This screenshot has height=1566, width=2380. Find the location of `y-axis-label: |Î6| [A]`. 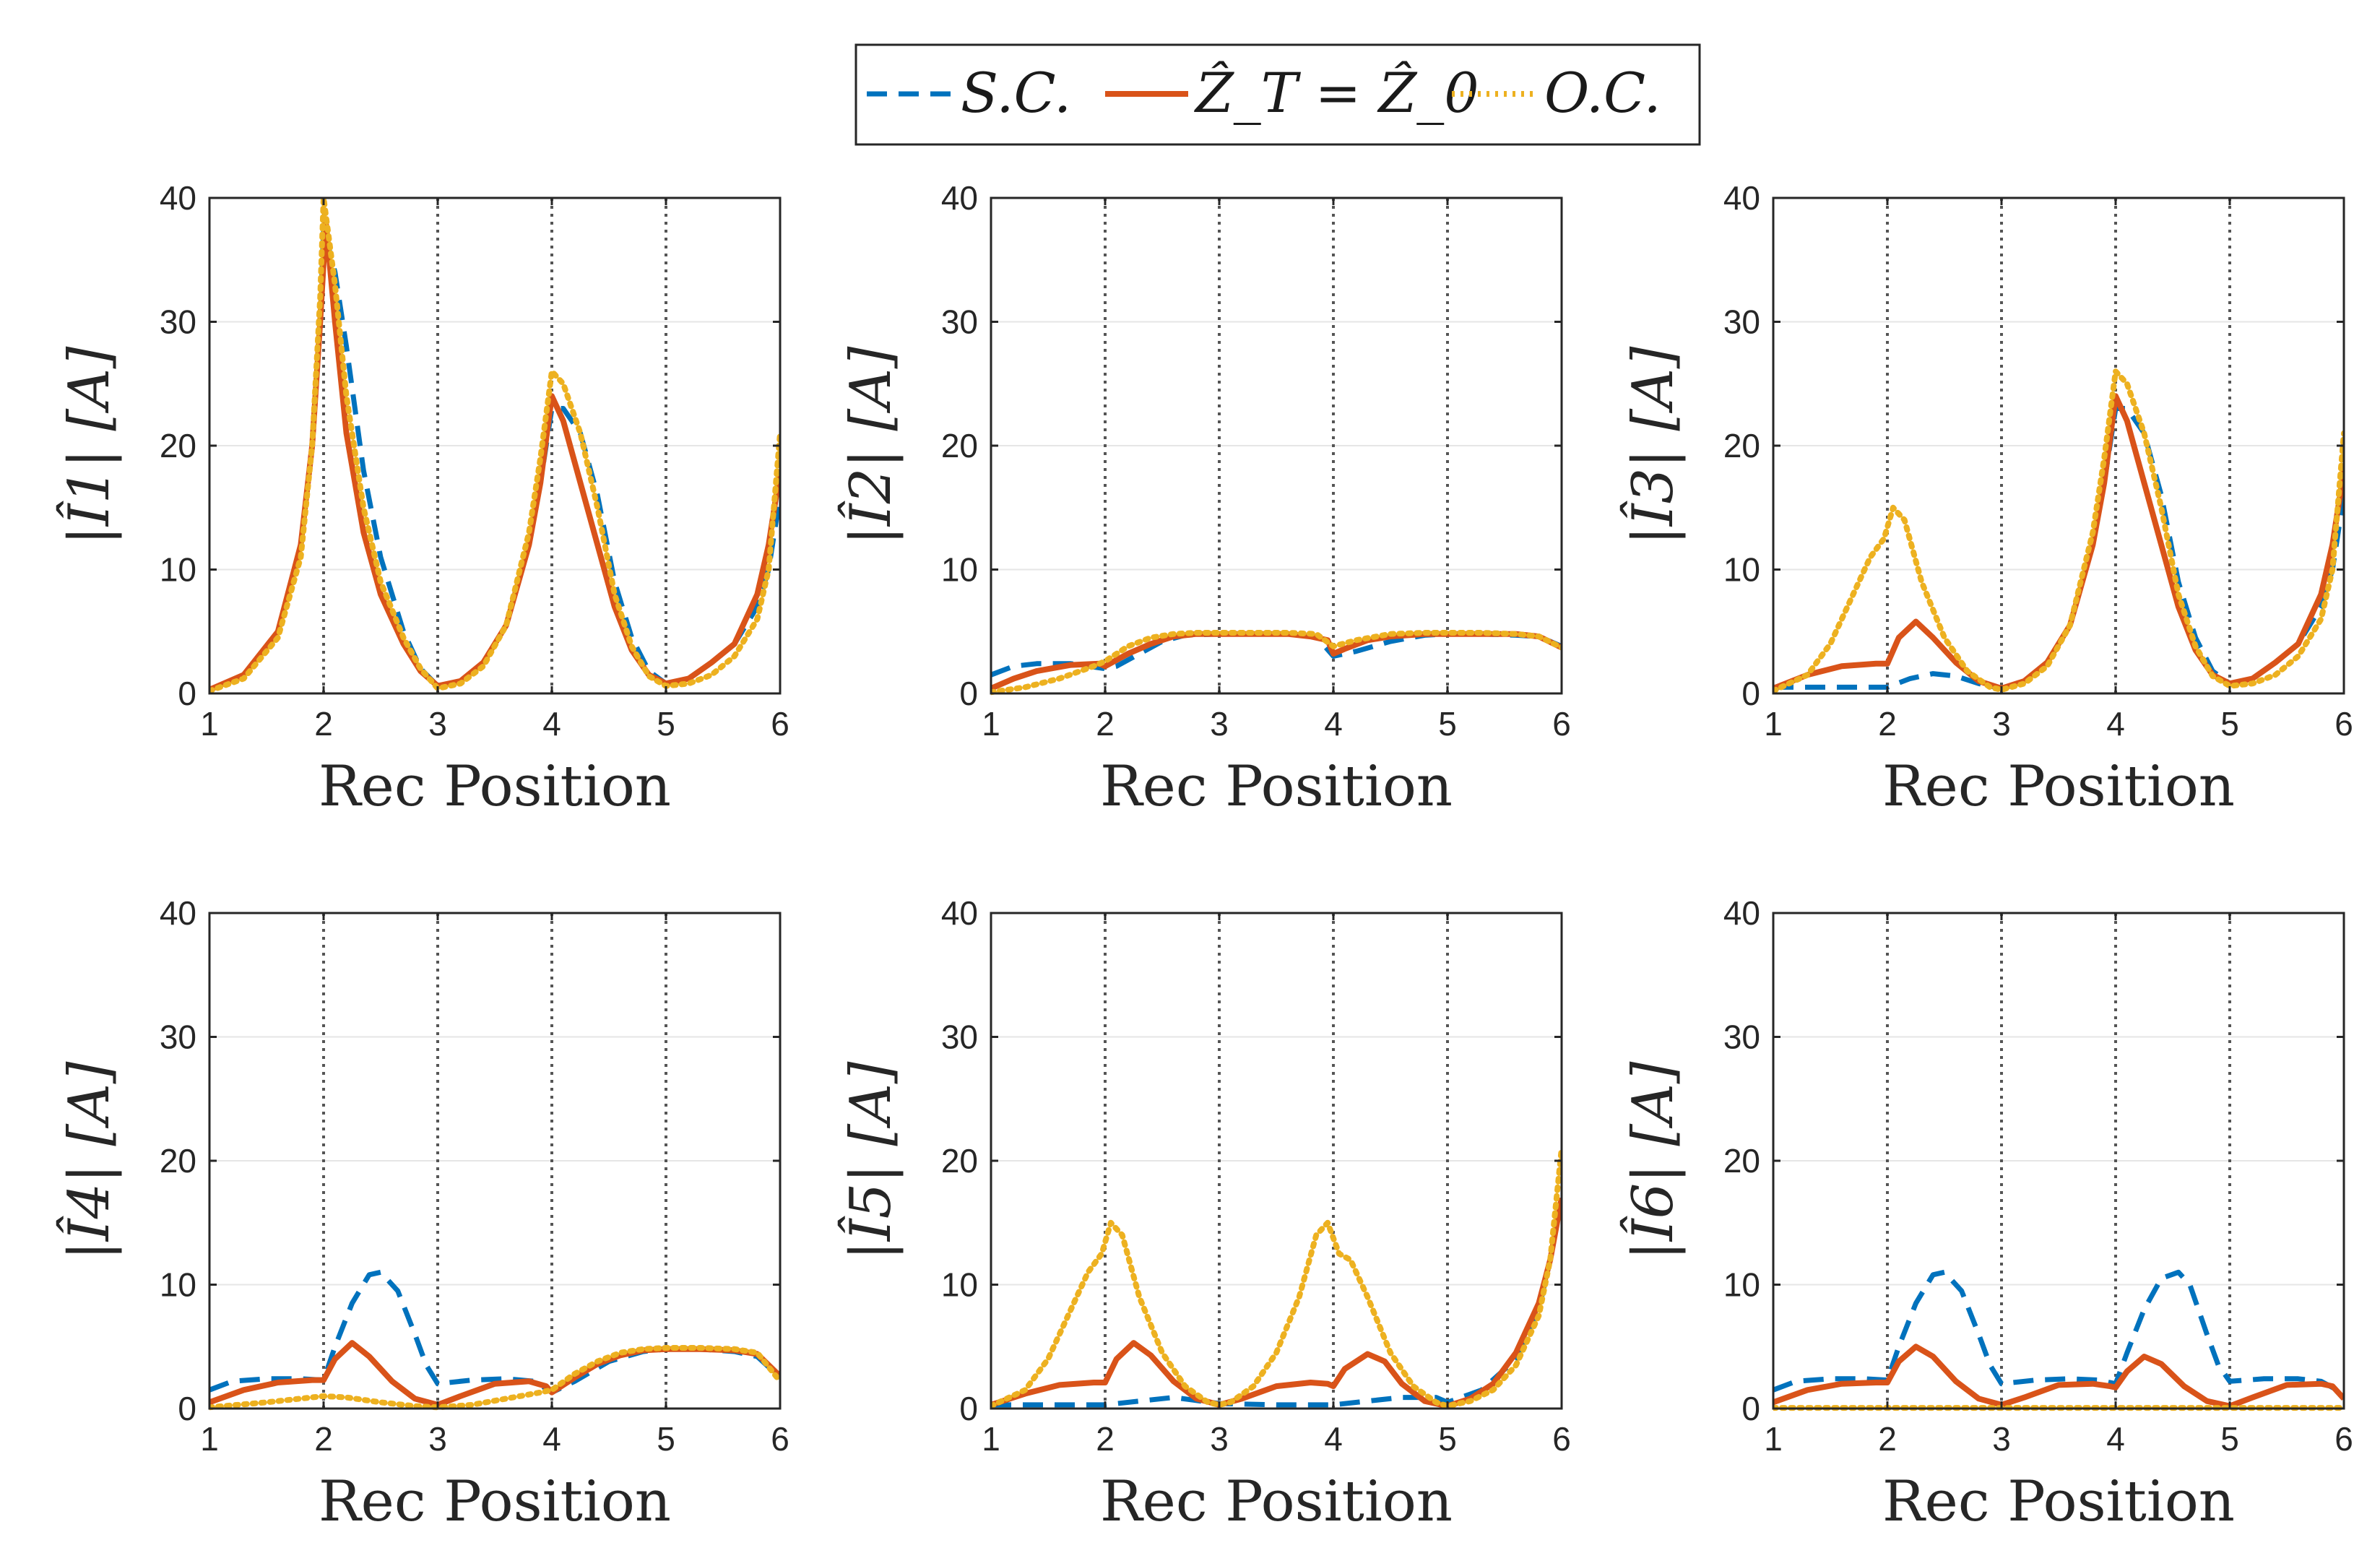

y-axis-label: |Î6| [A] is located at coordinates (1652, 1160).